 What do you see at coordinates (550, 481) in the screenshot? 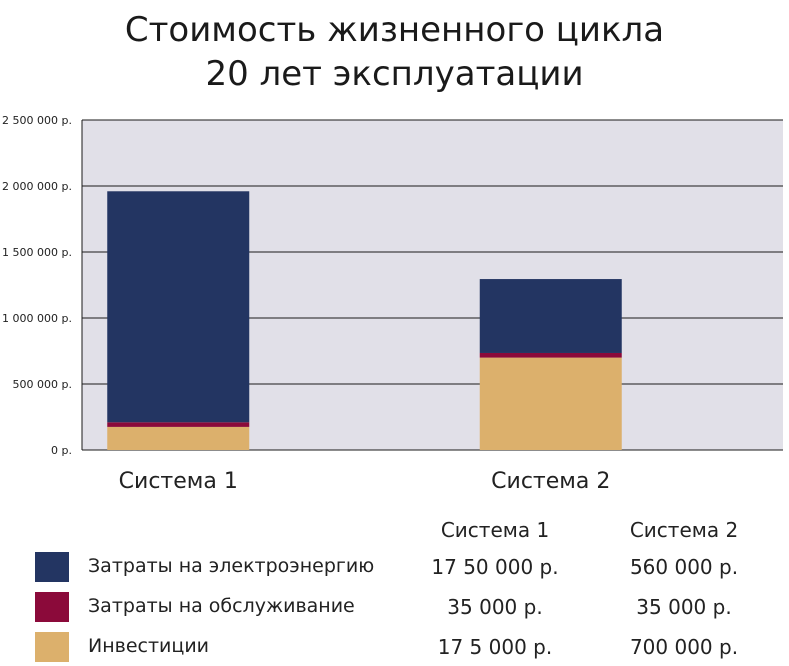
I see `x-tick-label-1: Система 2` at bounding box center [550, 481].